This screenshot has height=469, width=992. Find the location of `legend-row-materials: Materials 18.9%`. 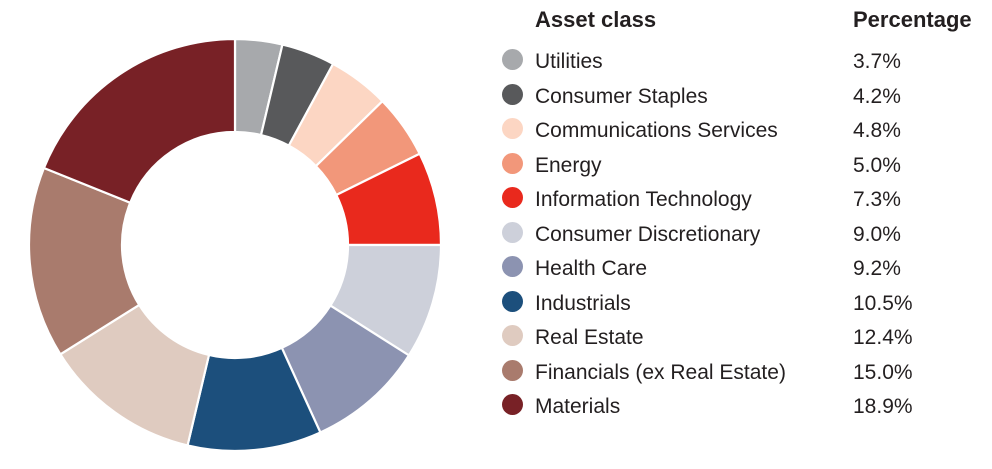

legend-row-materials: Materials 18.9% is located at coordinates (745, 407).